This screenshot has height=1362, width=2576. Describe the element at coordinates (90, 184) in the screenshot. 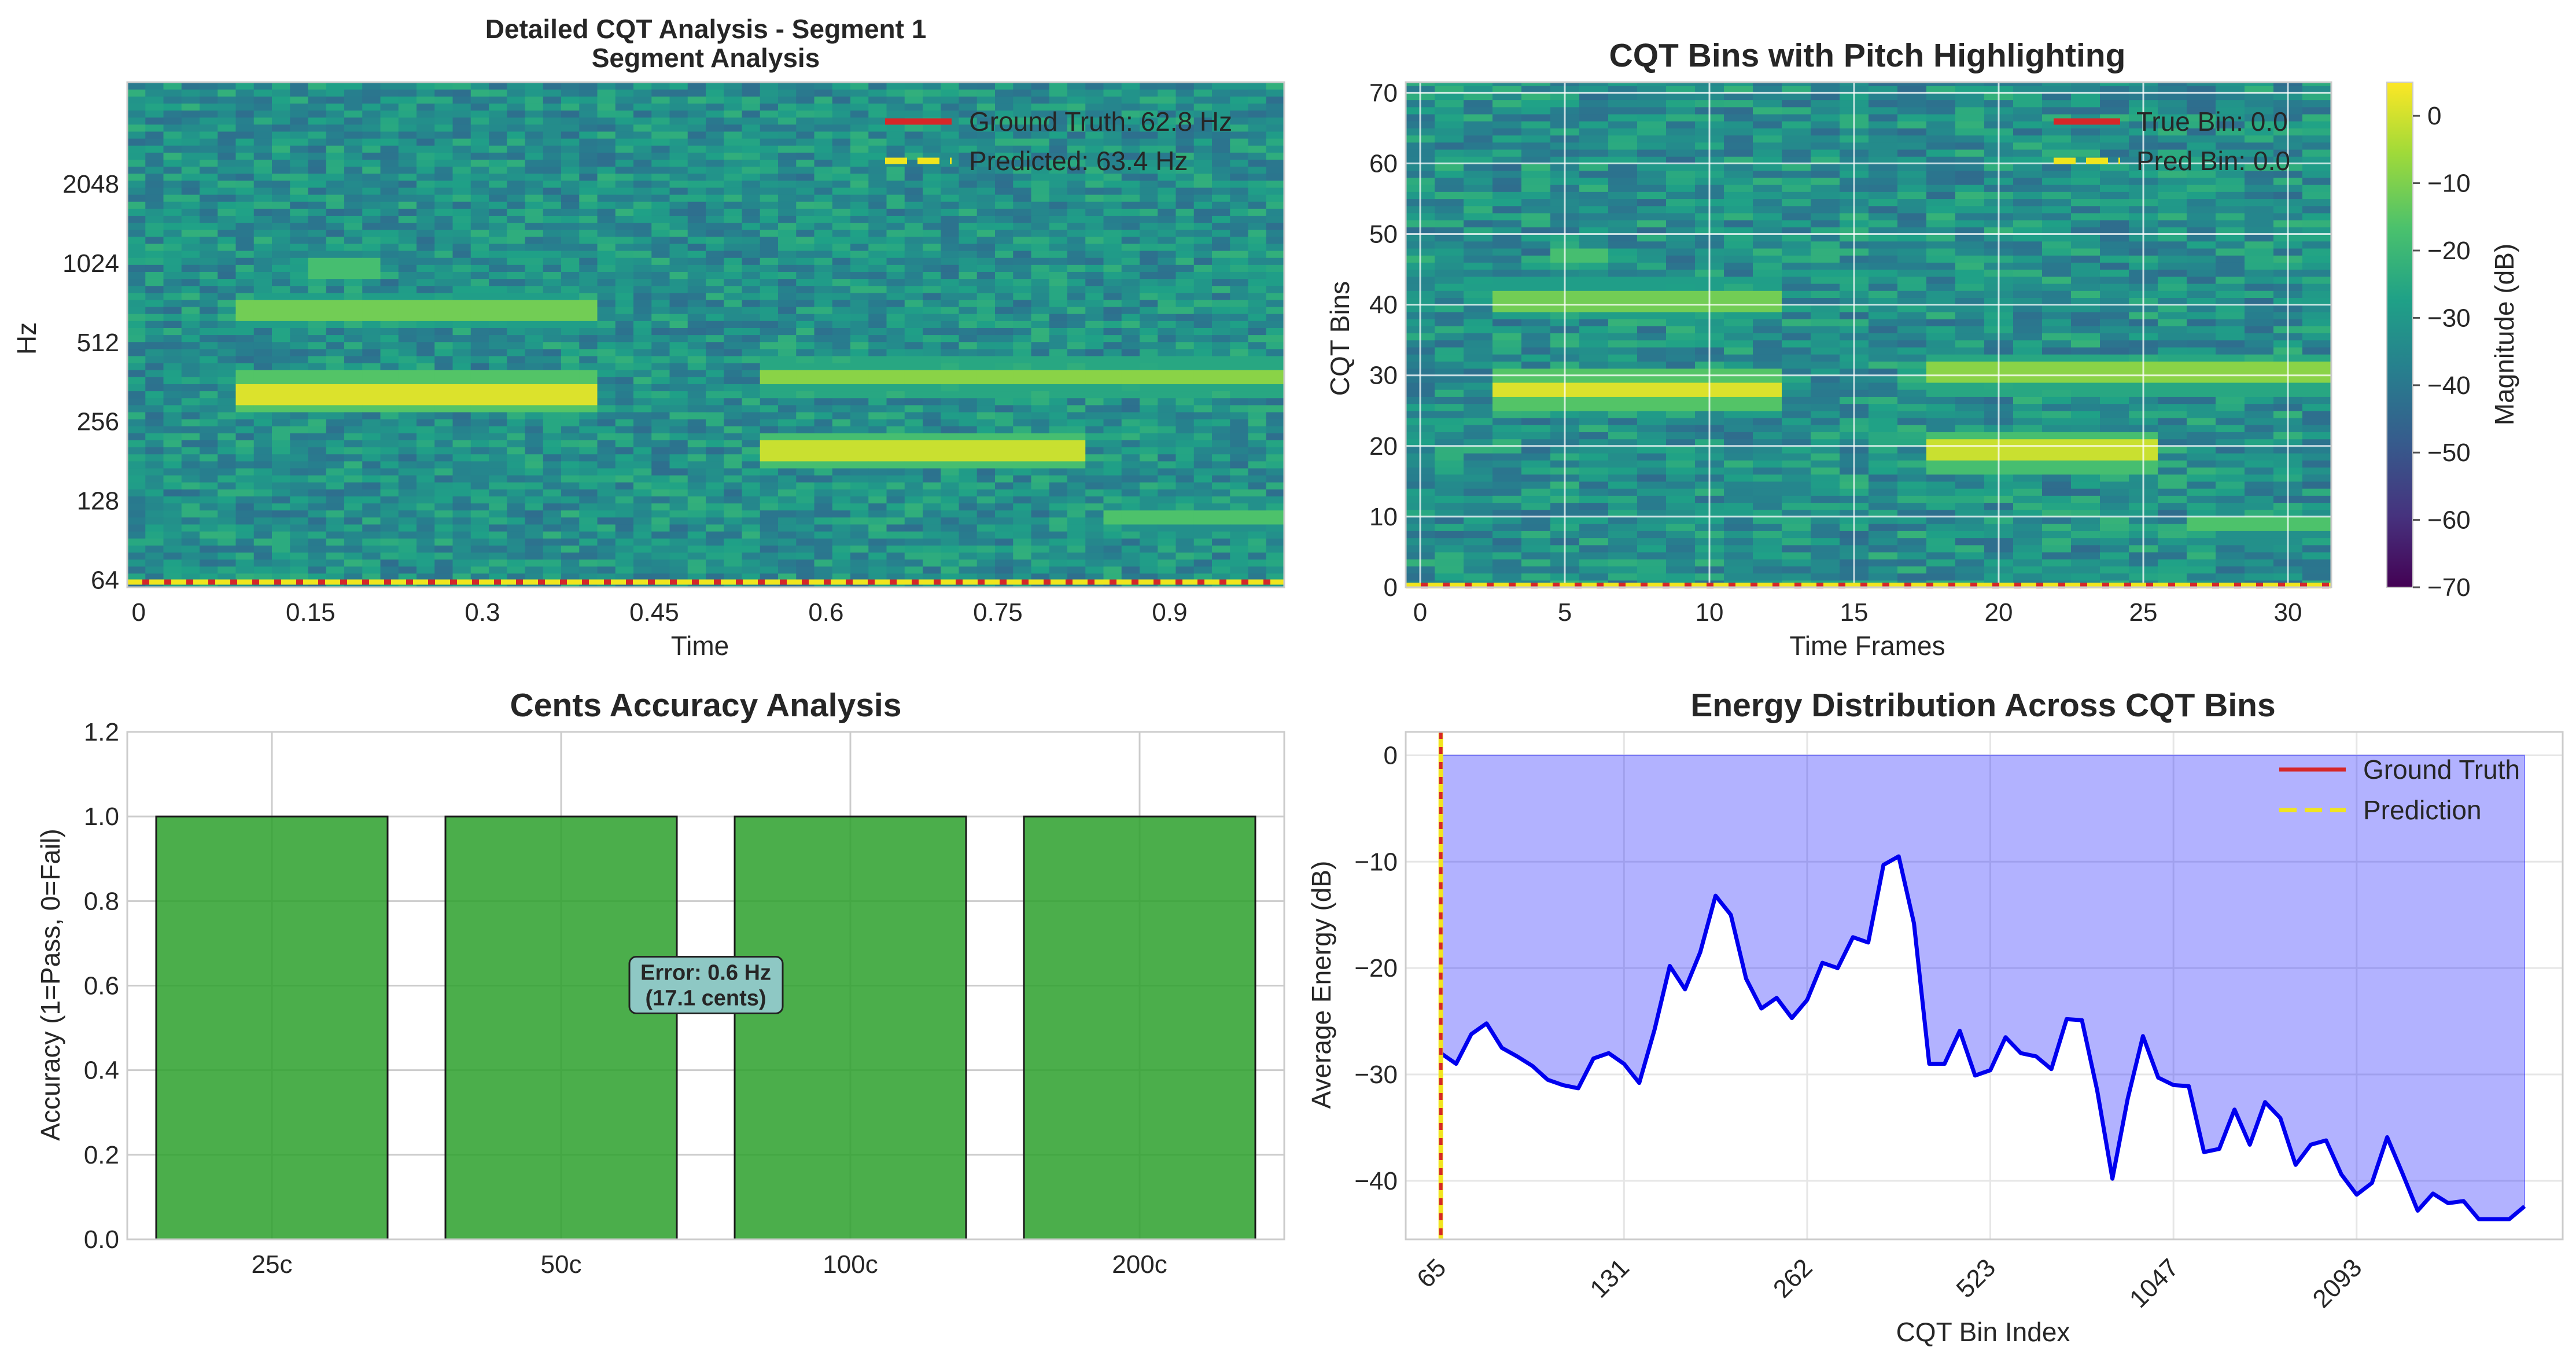

I see `spectrogram-y-tick: 2048` at that location.